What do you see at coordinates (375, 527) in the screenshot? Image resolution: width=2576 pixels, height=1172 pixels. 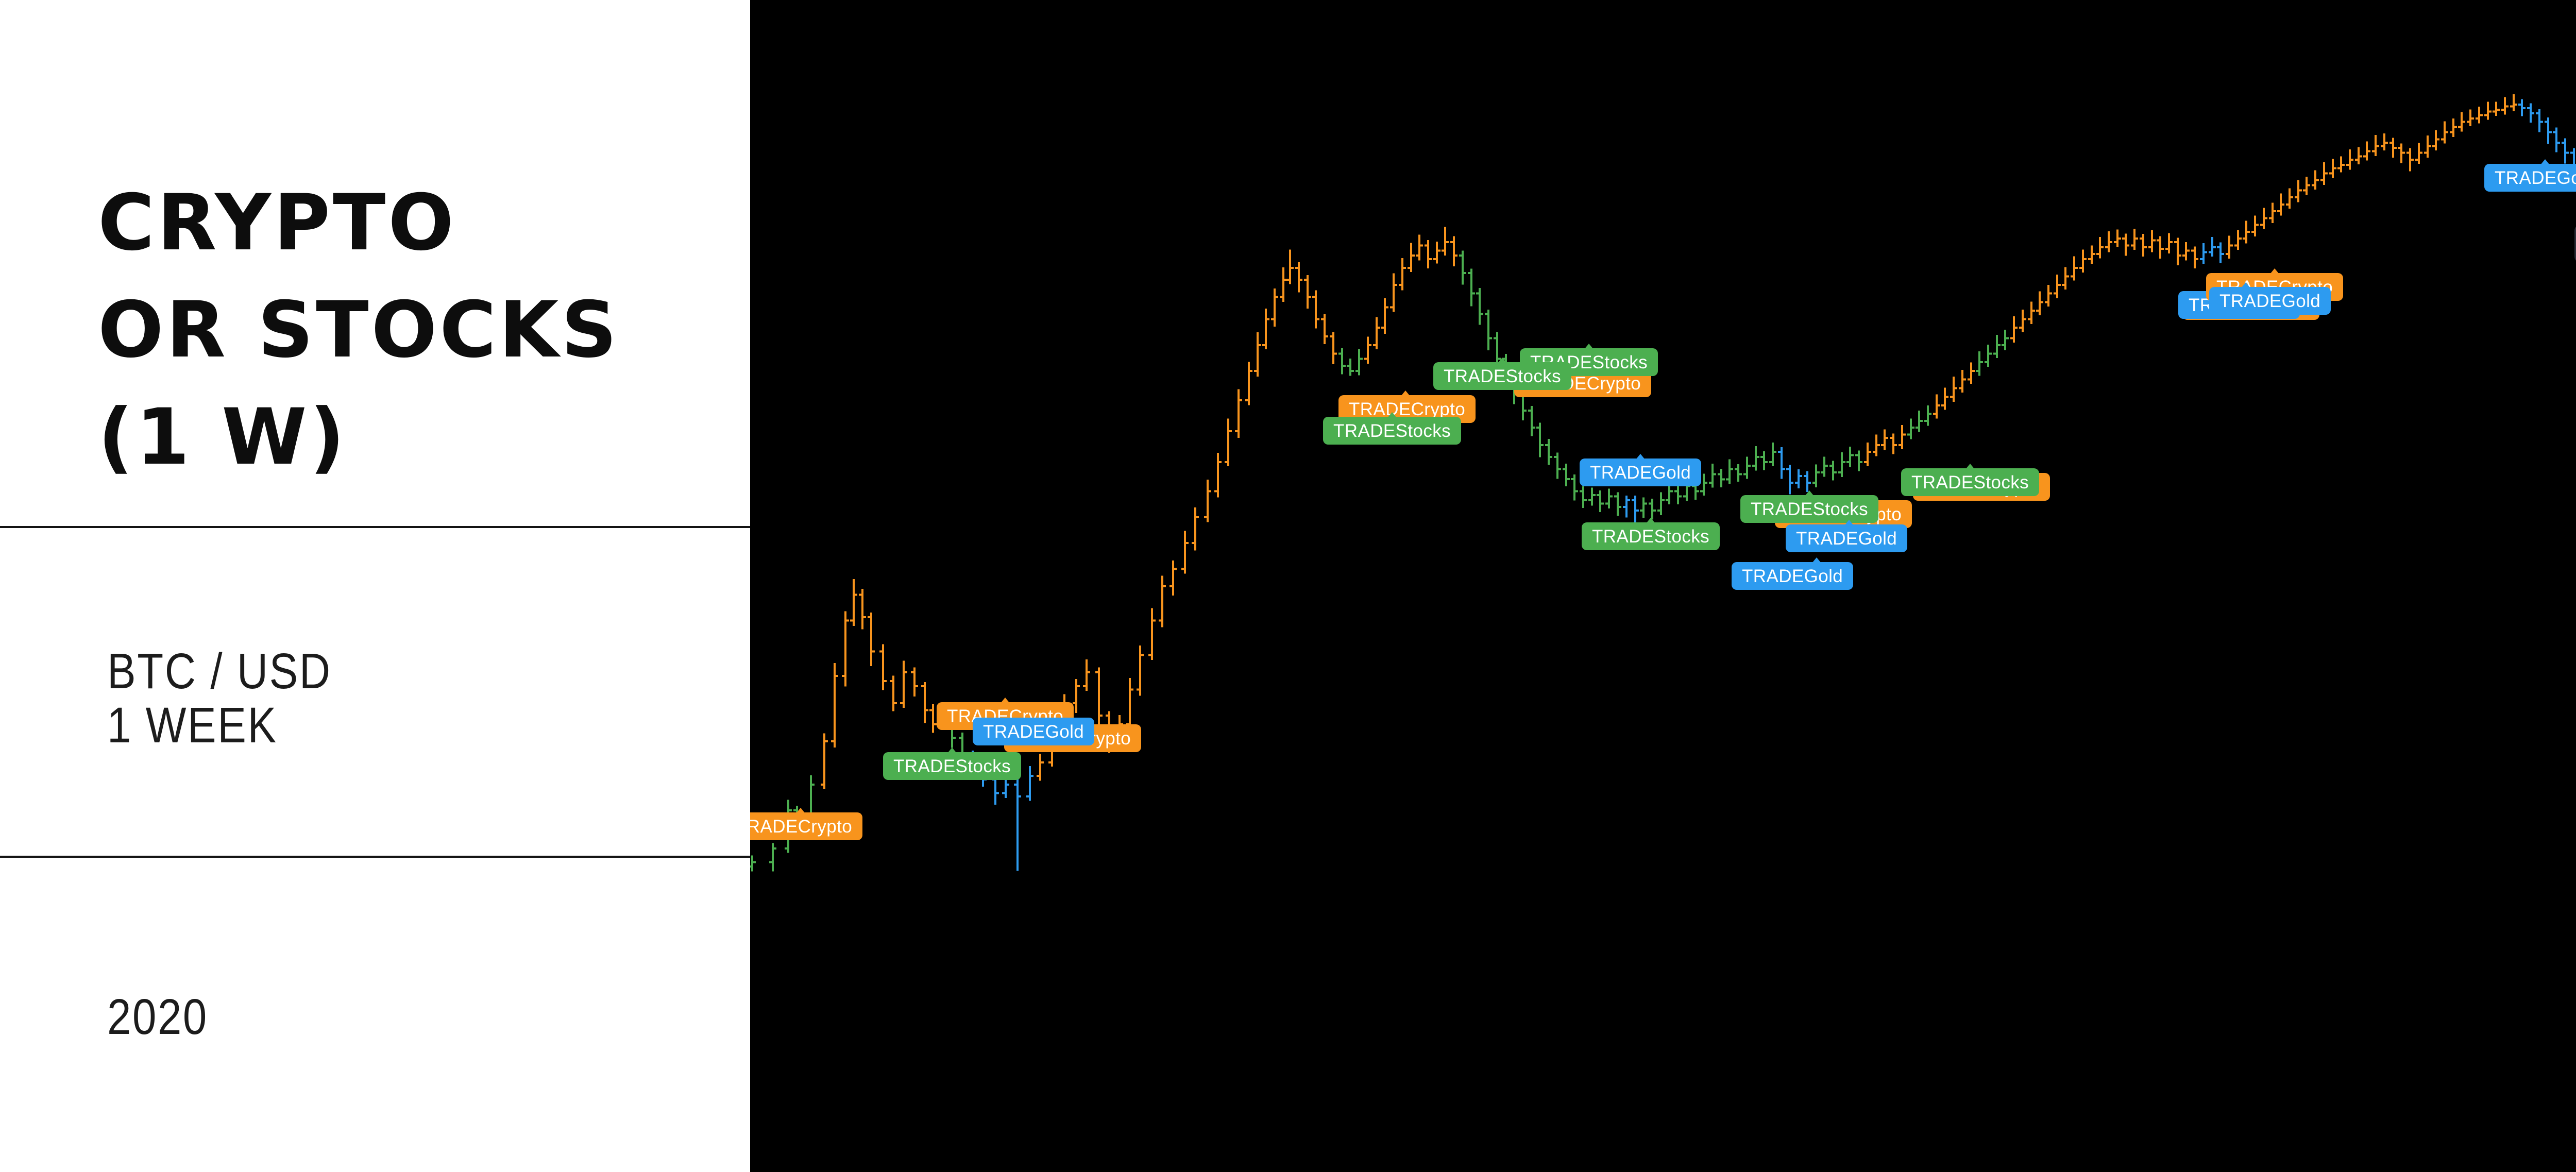 I see `sidebar-divider-top` at bounding box center [375, 527].